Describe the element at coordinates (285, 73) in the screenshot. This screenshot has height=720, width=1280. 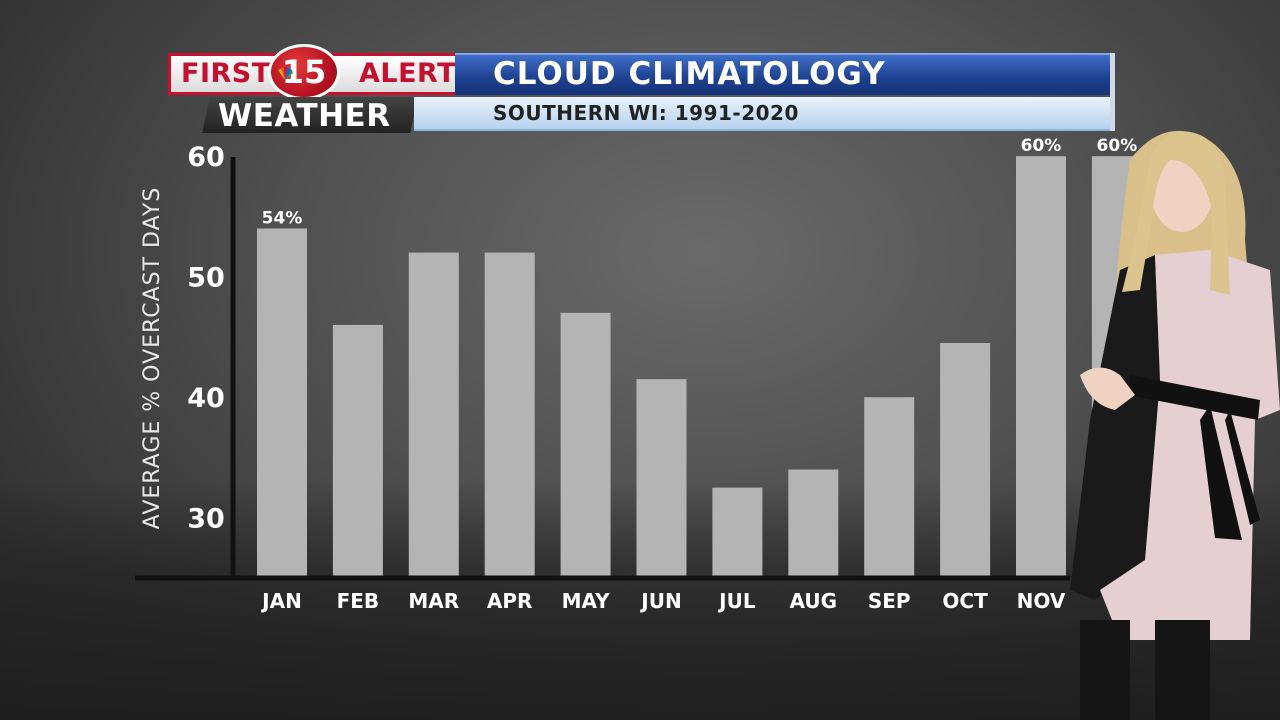
I see `peacock-icon` at that location.